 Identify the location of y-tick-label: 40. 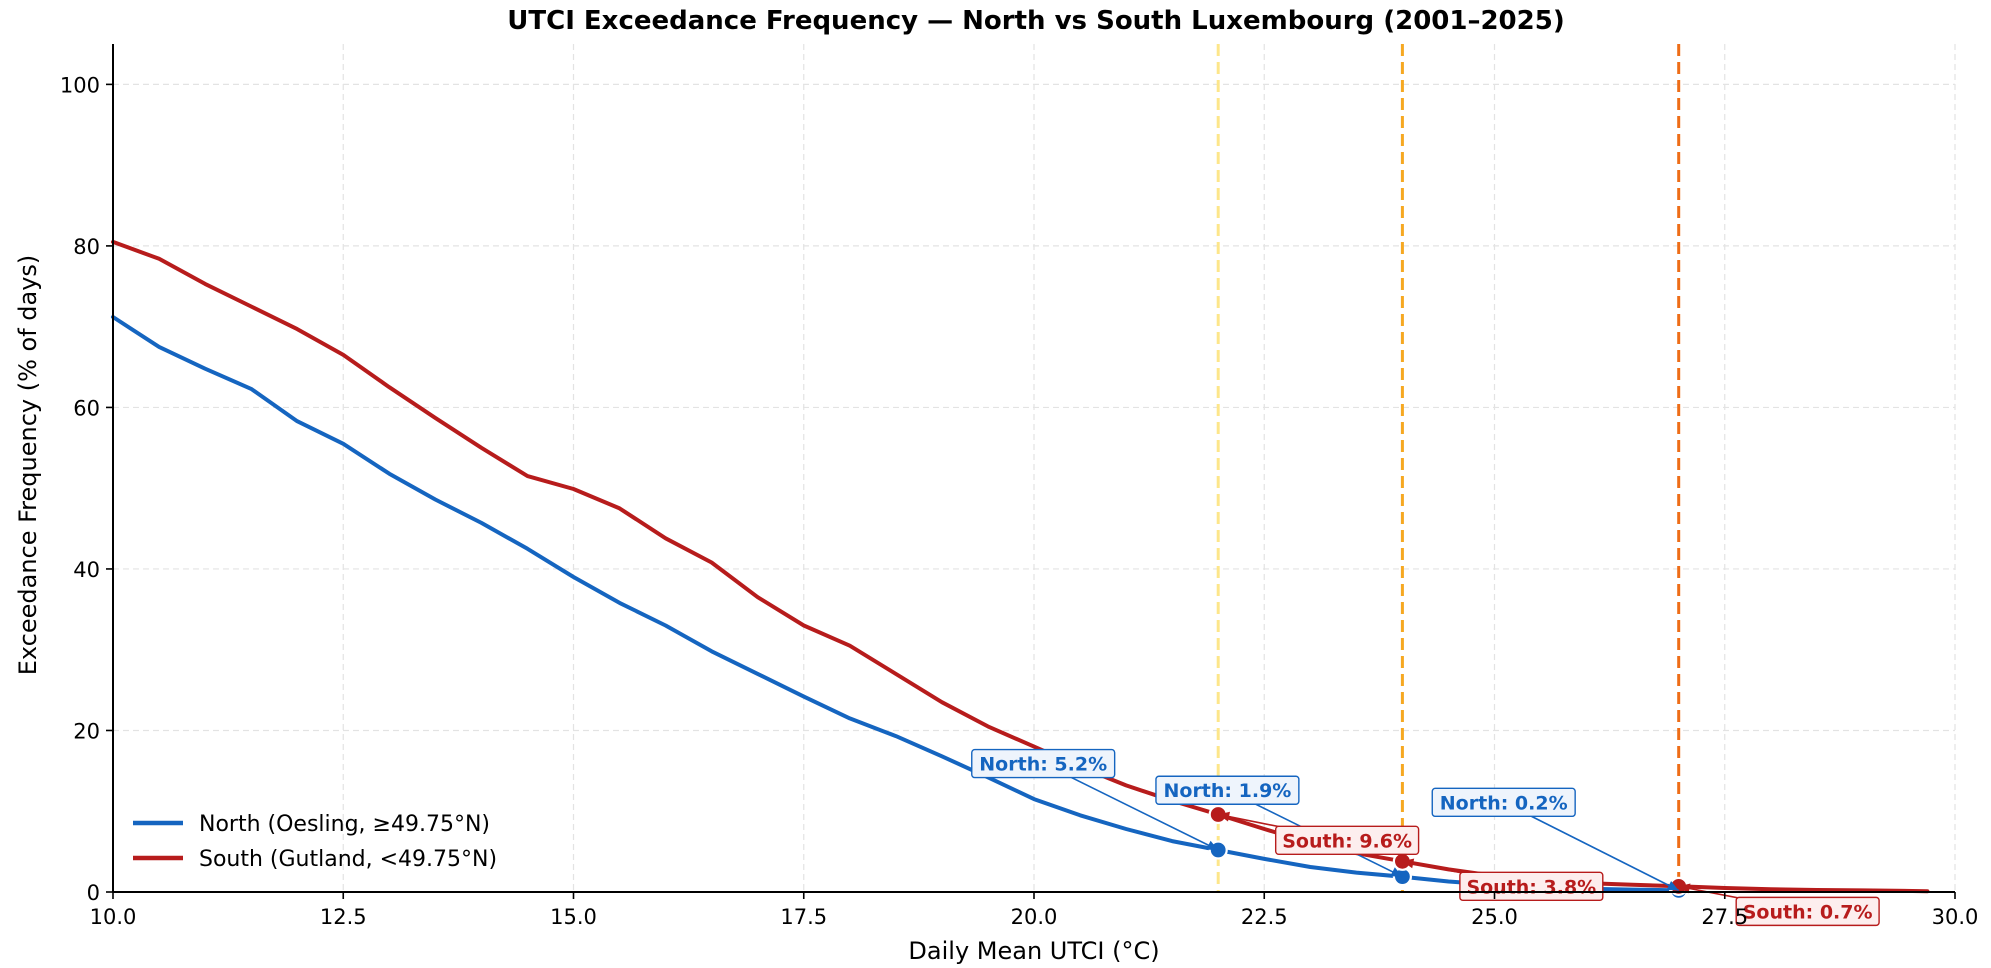
(86, 570).